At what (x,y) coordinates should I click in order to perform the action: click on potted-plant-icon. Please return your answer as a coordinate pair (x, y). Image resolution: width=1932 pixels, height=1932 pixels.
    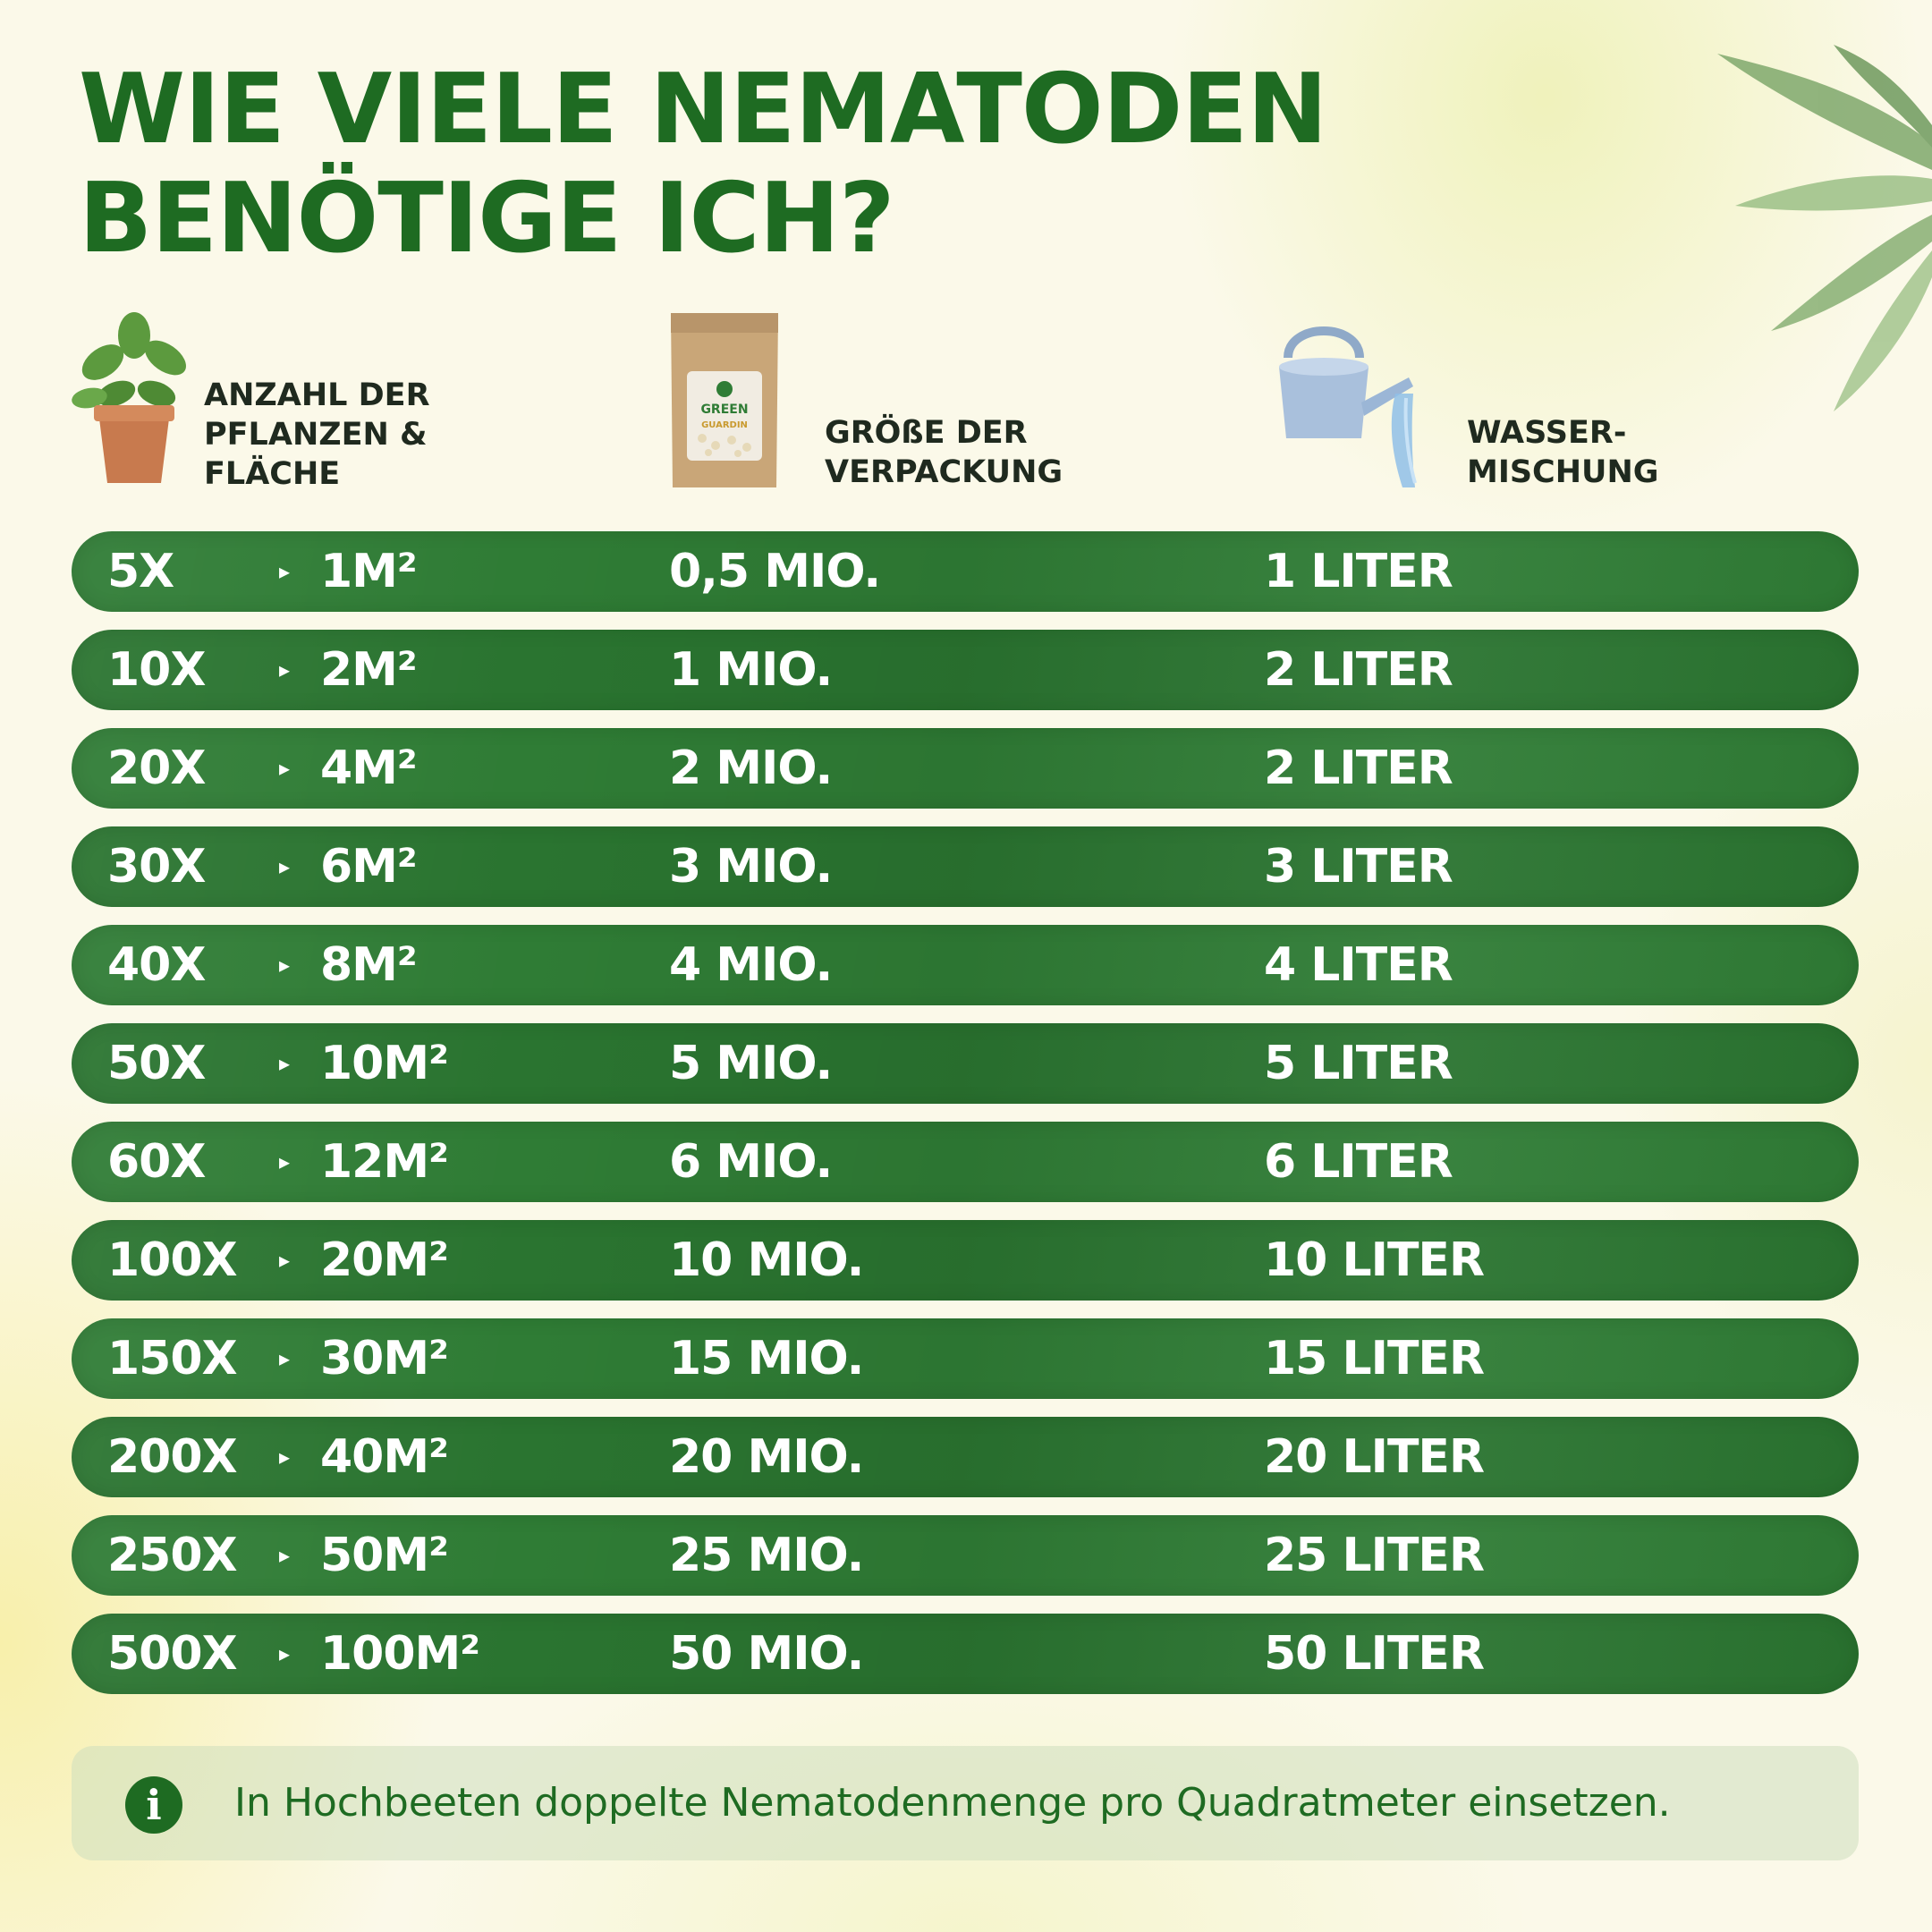
    Looking at the image, I should click on (129, 397).